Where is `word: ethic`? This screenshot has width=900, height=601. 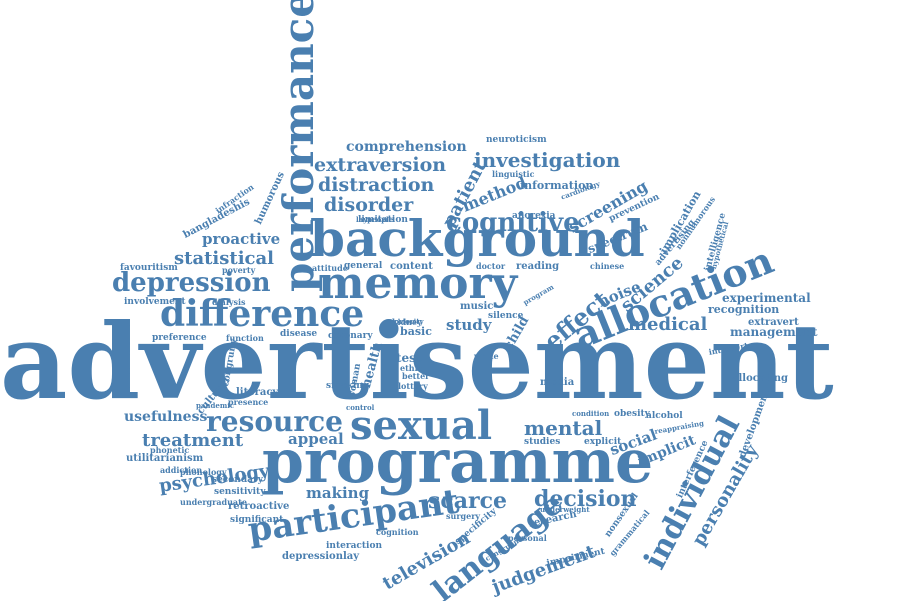
word: ethic is located at coordinates (411, 368).